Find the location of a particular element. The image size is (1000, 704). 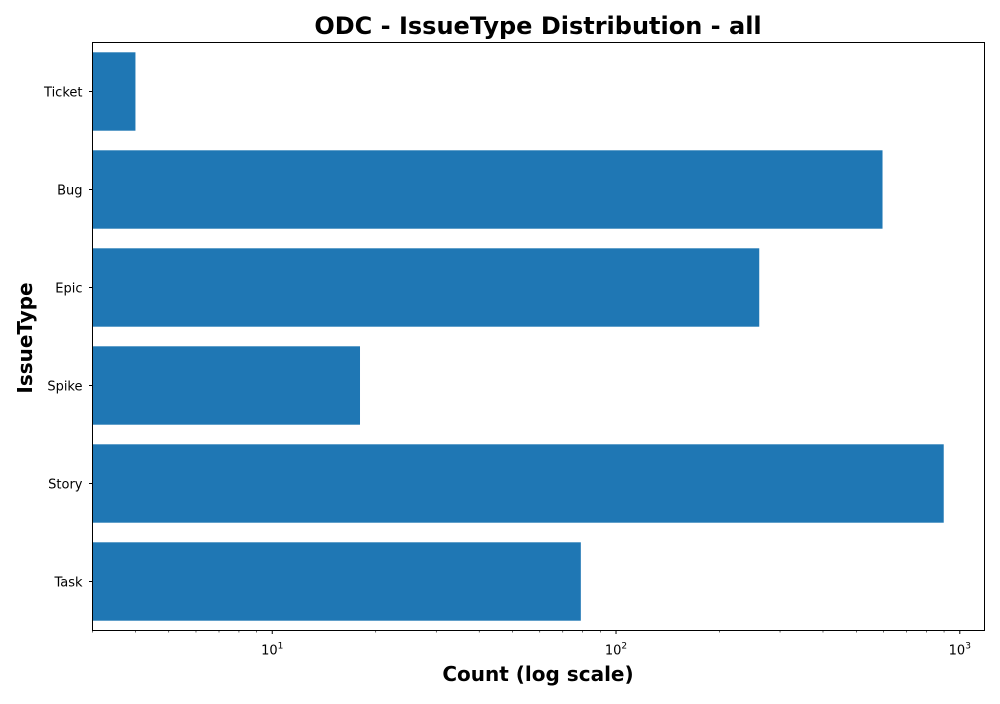

y-tick-label-ticket: Ticket is located at coordinates (62, 93).